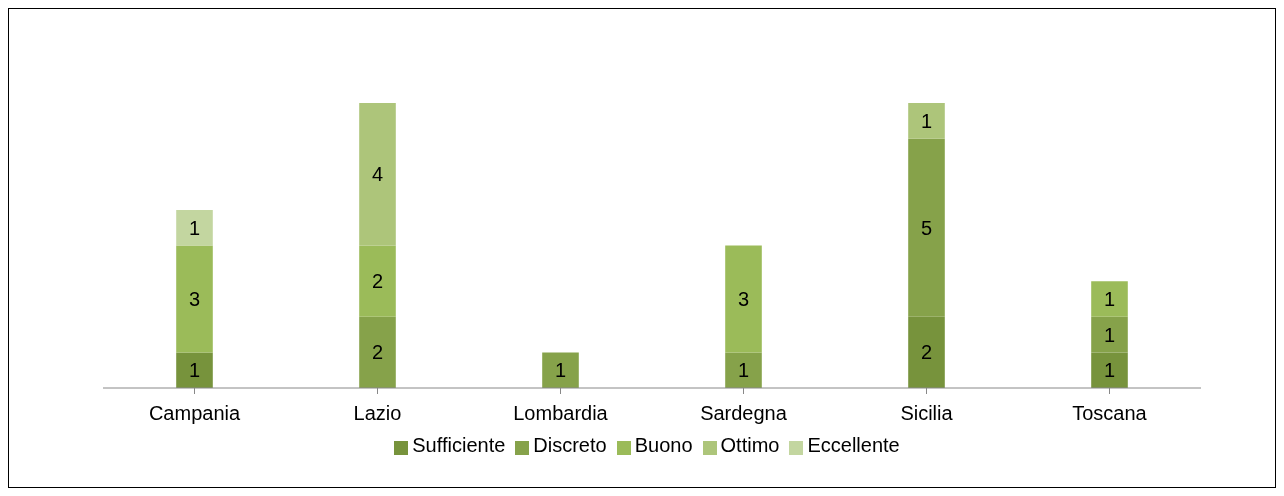 The height and width of the screenshot is (496, 1284). Describe the element at coordinates (194, 413) in the screenshot. I see `x-tick-label: Campania` at that location.